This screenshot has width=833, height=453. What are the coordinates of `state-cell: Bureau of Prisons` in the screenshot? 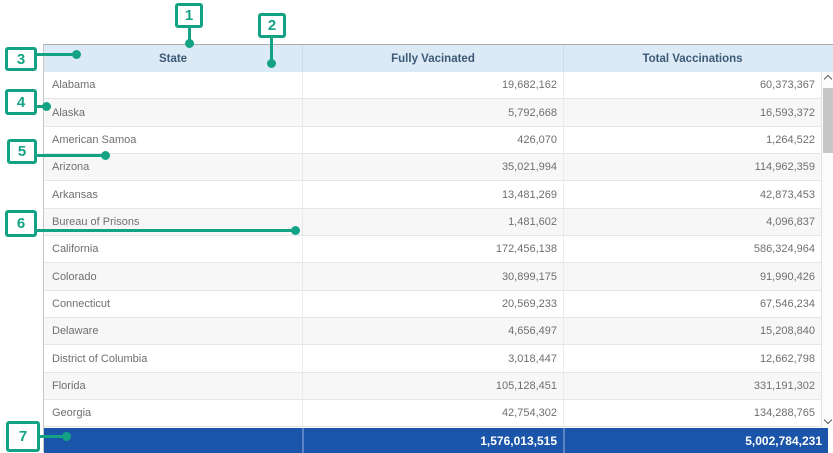 It's located at (96, 221).